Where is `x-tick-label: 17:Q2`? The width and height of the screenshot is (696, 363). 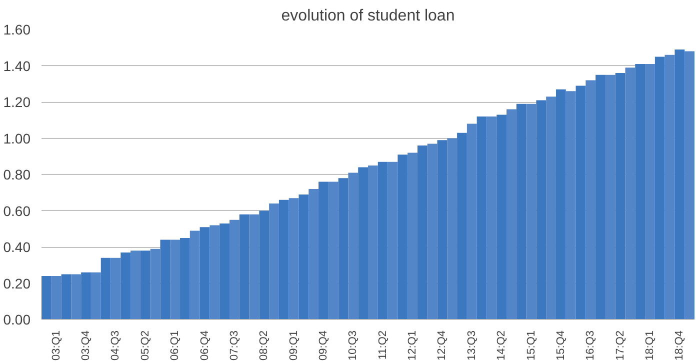
x-tick-label: 17:Q2 is located at coordinates (620, 345).